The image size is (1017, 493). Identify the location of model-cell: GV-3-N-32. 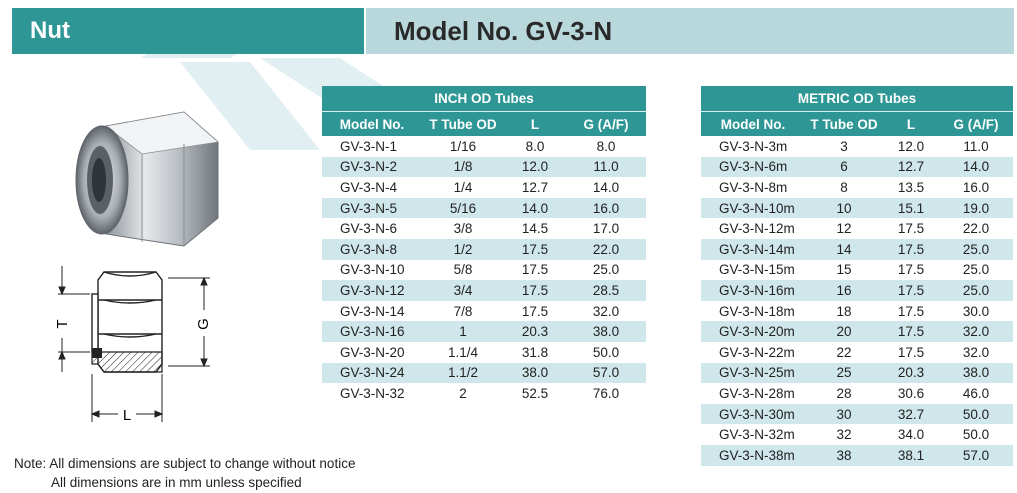
(372, 393).